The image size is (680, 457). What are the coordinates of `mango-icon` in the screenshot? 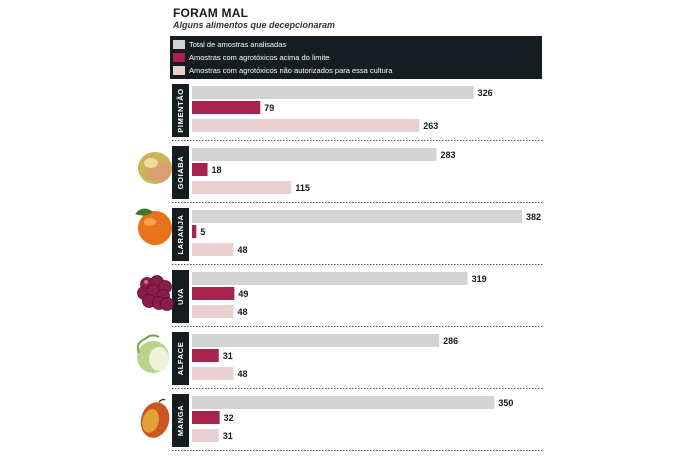 It's located at (155, 418).